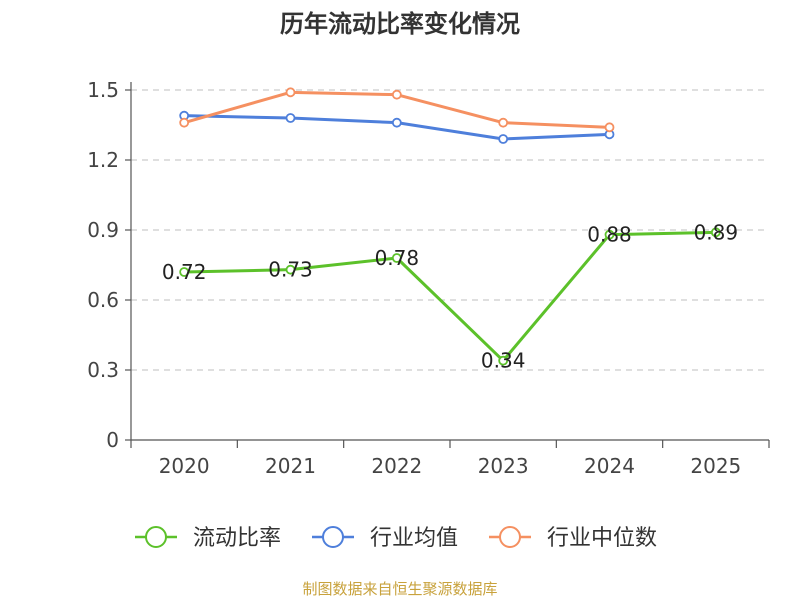 Image resolution: width=800 pixels, height=600 pixels. What do you see at coordinates (715, 466) in the screenshot?
I see `x-tick-label: 2025` at bounding box center [715, 466].